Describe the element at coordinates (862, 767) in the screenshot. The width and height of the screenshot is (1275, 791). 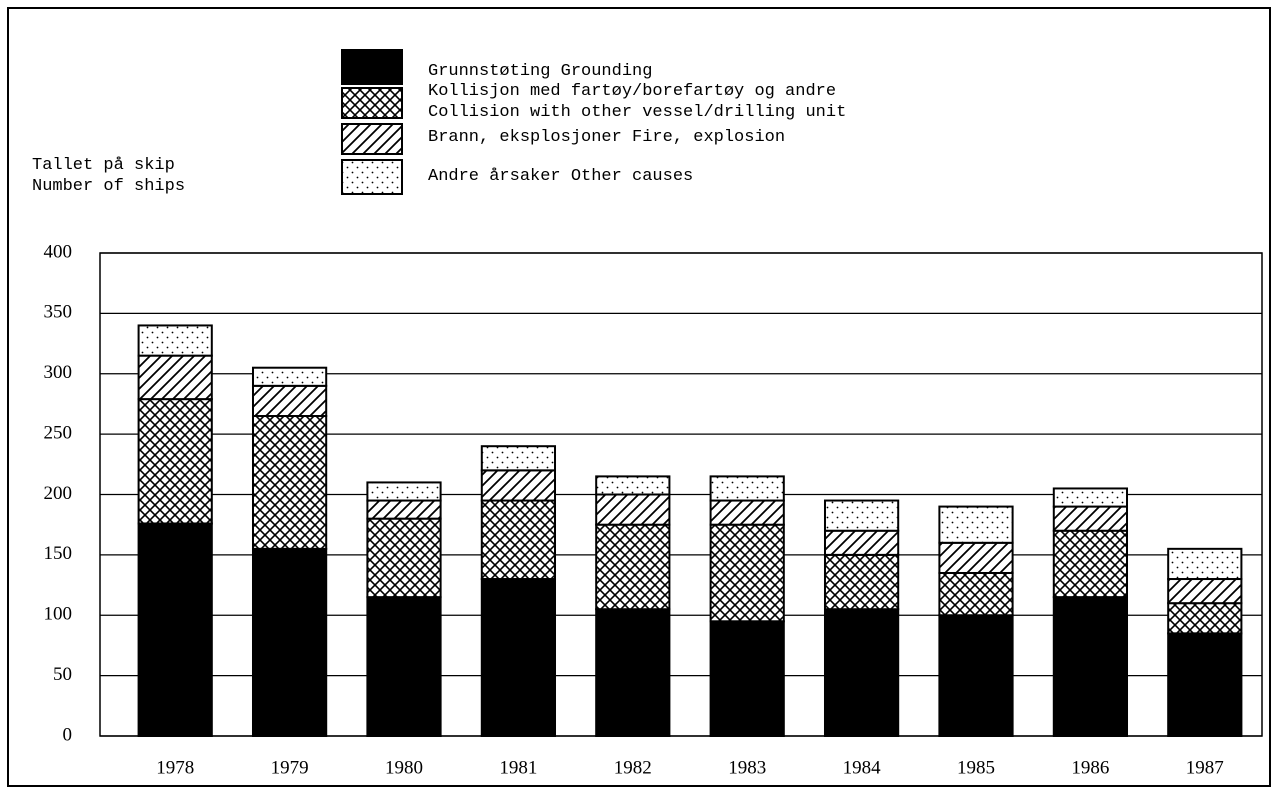
I see `x-tick-label: 1984` at that location.